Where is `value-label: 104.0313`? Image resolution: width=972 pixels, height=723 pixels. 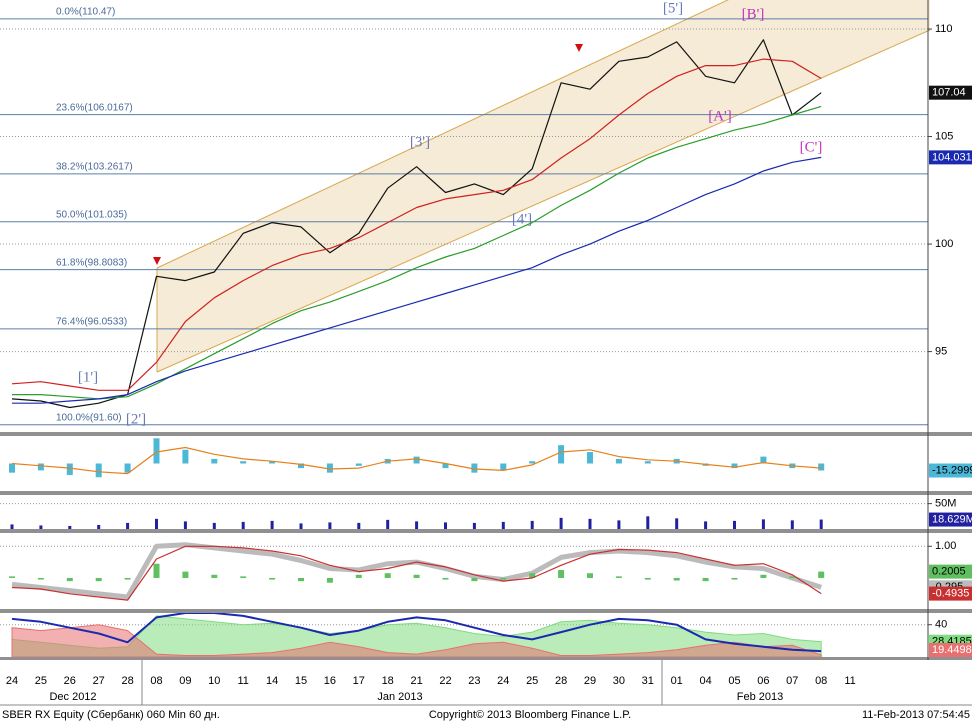 value-label: 104.0313 is located at coordinates (952, 157).